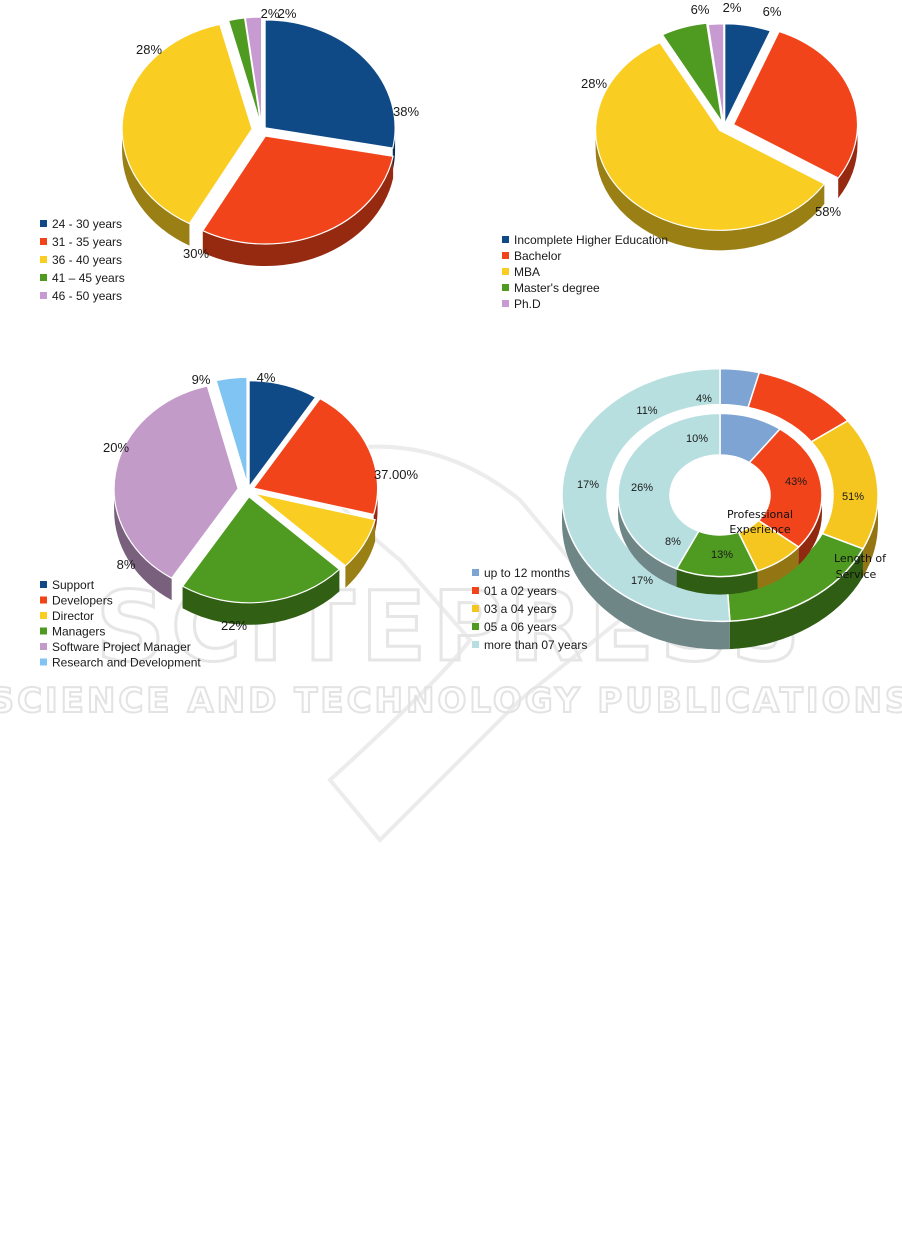 The image size is (902, 1246). Describe the element at coordinates (535, 645) in the screenshot. I see `exp-legend-label: more than 07 years` at that location.